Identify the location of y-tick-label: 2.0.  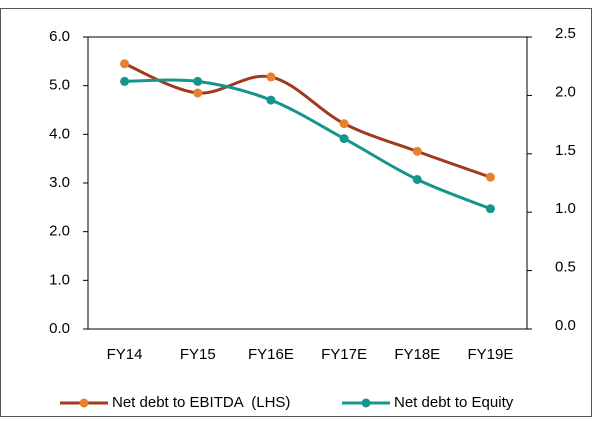
(59, 231).